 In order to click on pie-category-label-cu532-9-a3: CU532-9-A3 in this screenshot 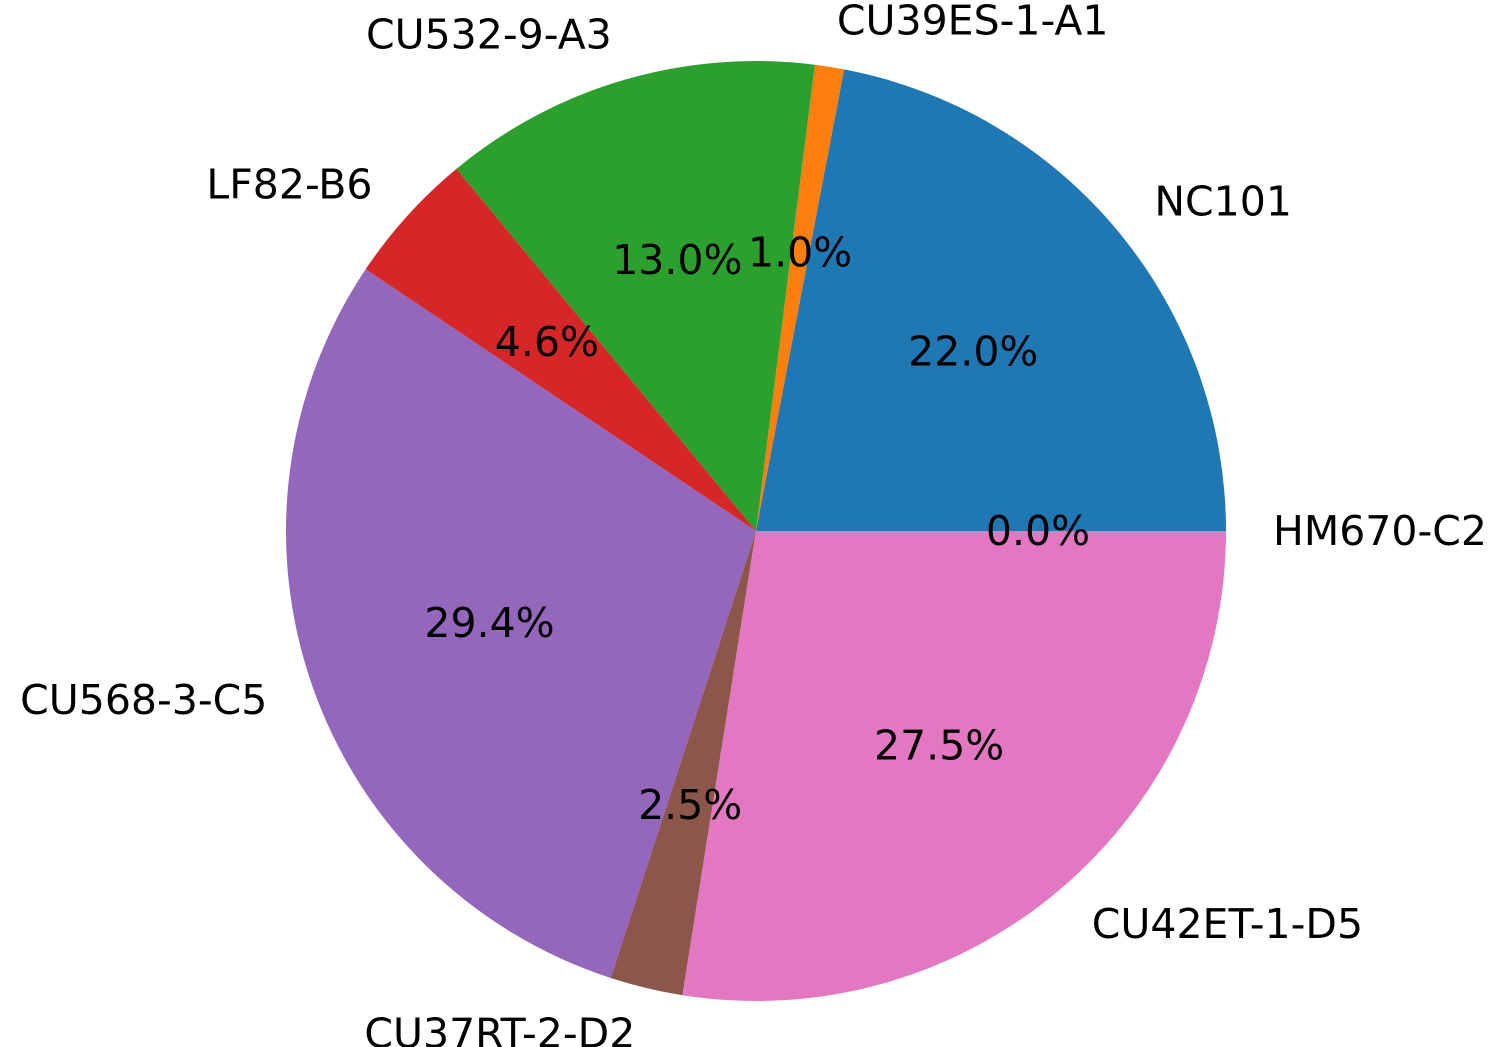, I will do `click(489, 35)`.